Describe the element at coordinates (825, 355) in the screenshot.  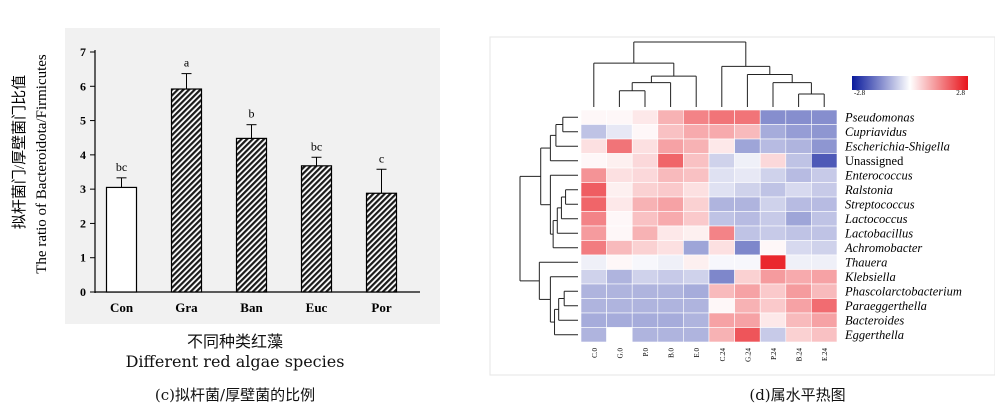
I see `column-label: E.24` at that location.